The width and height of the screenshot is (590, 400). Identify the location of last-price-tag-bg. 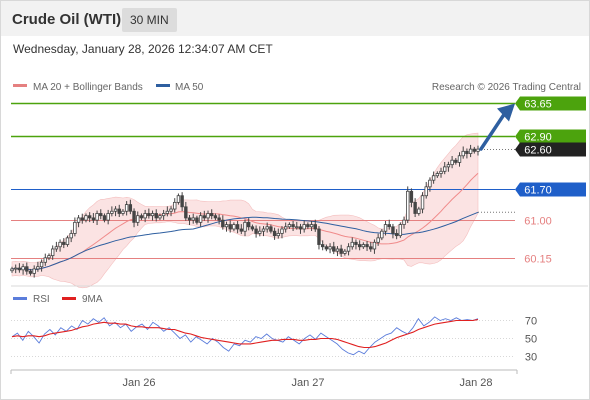
(550, 149).